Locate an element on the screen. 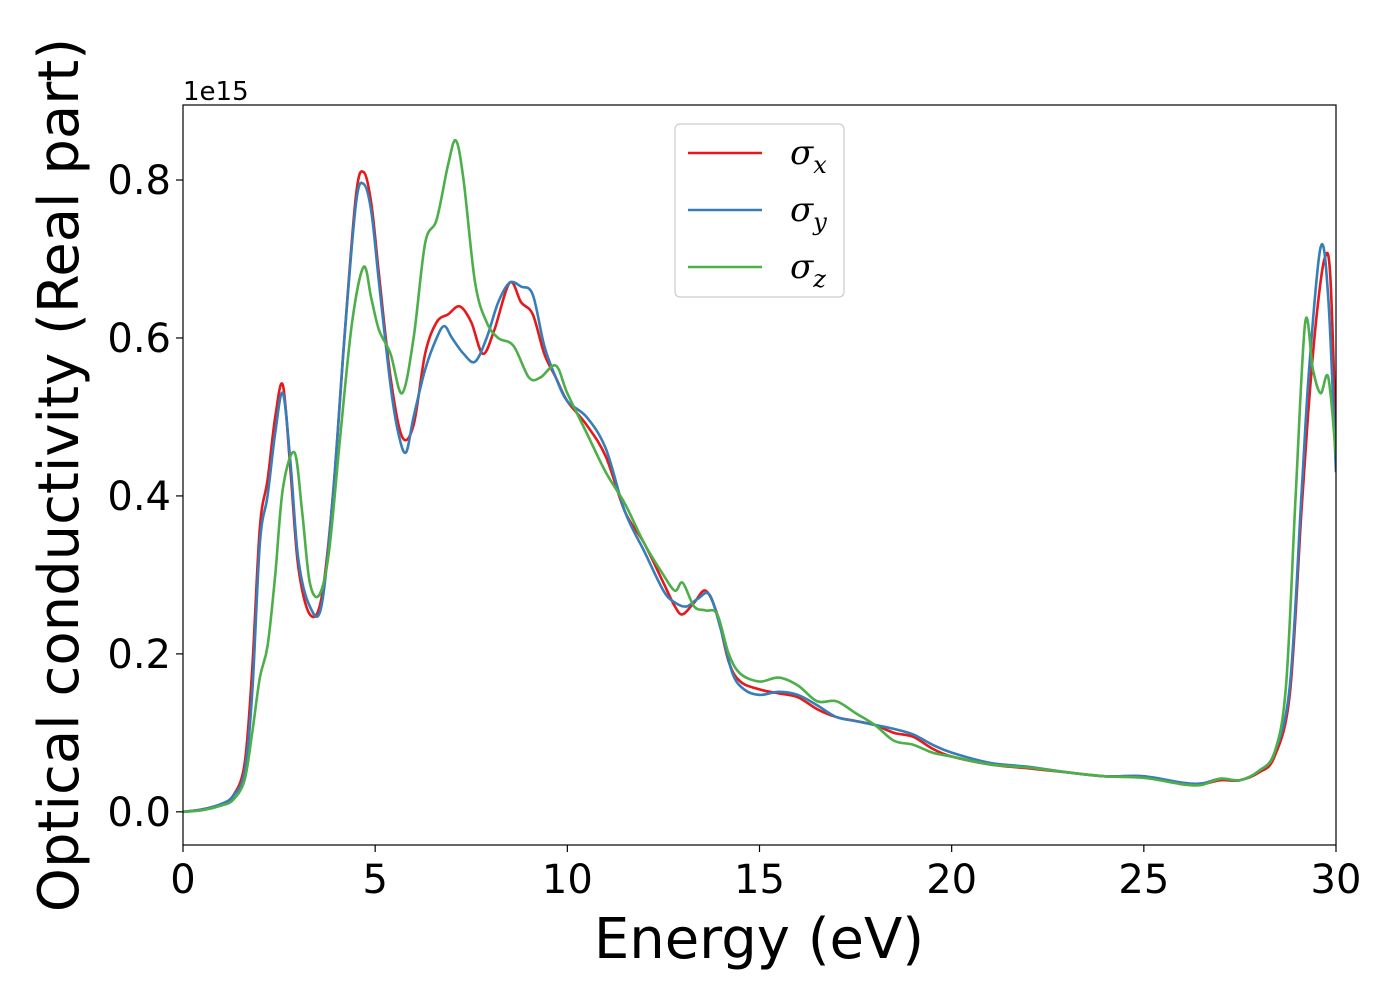  legend-label-sigma-y: σy is located at coordinates (808, 213).